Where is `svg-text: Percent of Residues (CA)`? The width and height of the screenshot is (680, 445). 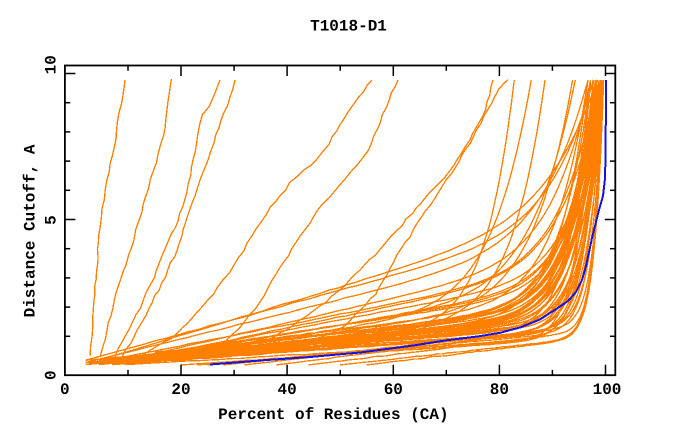 svg-text: Percent of Residues (CA) is located at coordinates (333, 415).